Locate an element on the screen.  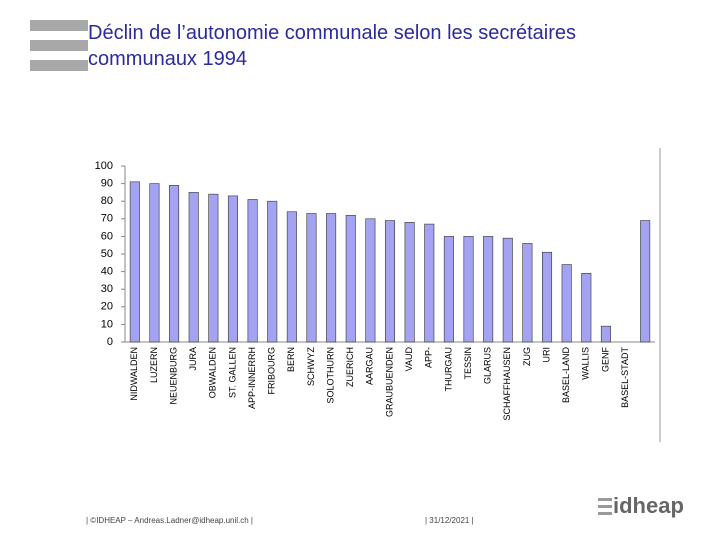
x-tick-label: WALLIS is located at coordinates (586, 363).